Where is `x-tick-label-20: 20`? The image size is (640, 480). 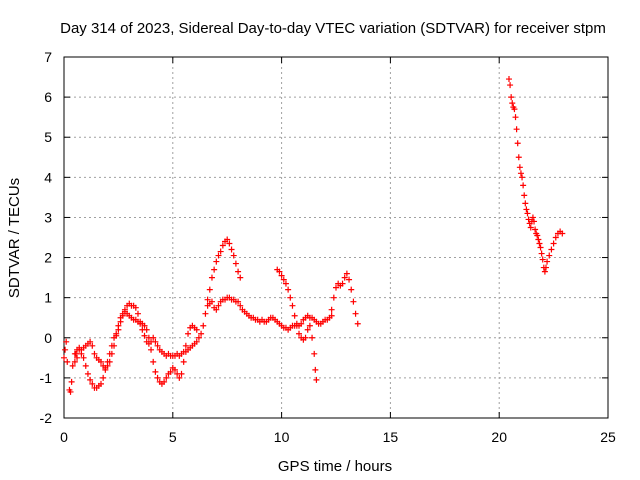
x-tick-label-20: 20 is located at coordinates (499, 437).